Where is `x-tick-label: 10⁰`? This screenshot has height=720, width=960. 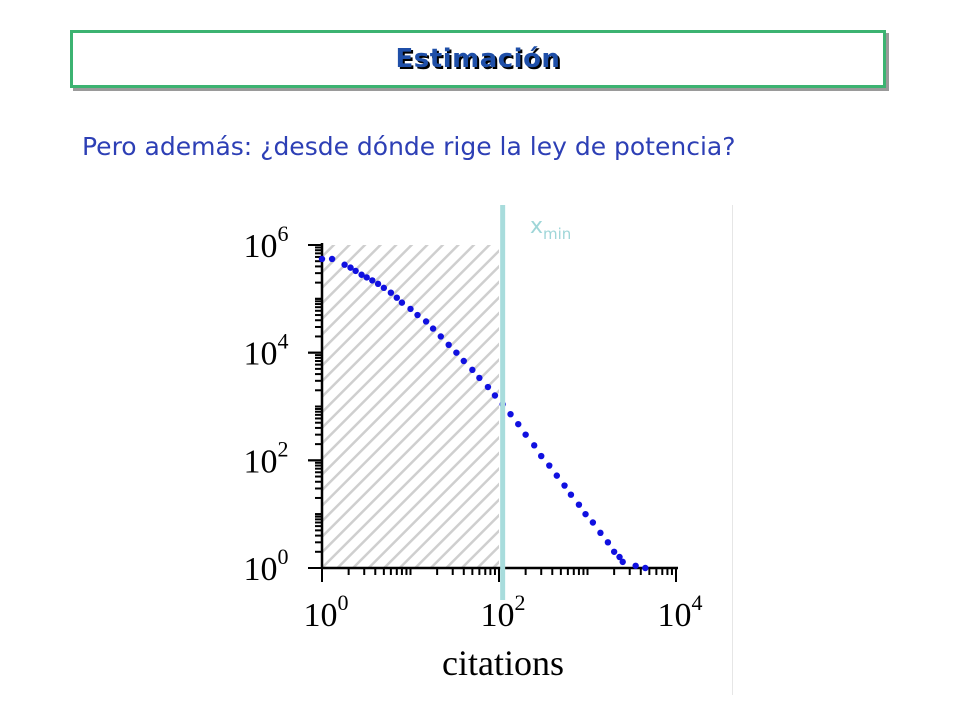 x-tick-label: 10⁰ is located at coordinates (326, 612).